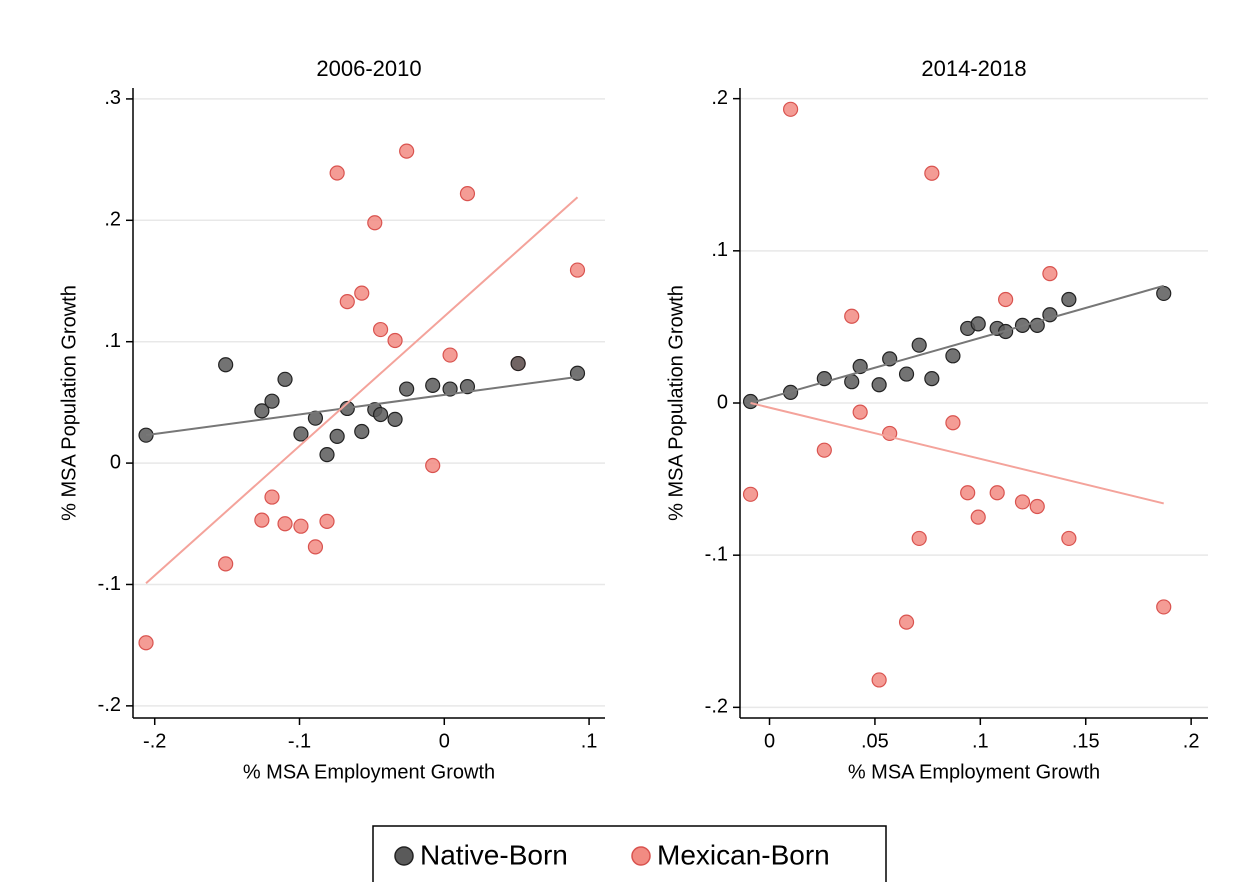 This screenshot has width=1251, height=882. I want to click on legend-label: Native-Born, so click(494, 854).